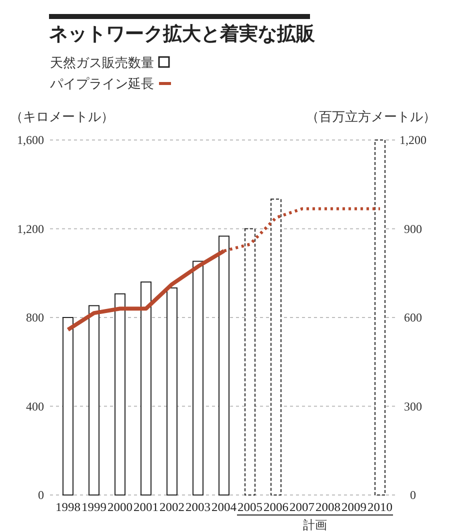 This screenshot has width=451, height=531. I want to click on chart-title: ネットワーク拡大と着実な拡販, so click(182, 34).